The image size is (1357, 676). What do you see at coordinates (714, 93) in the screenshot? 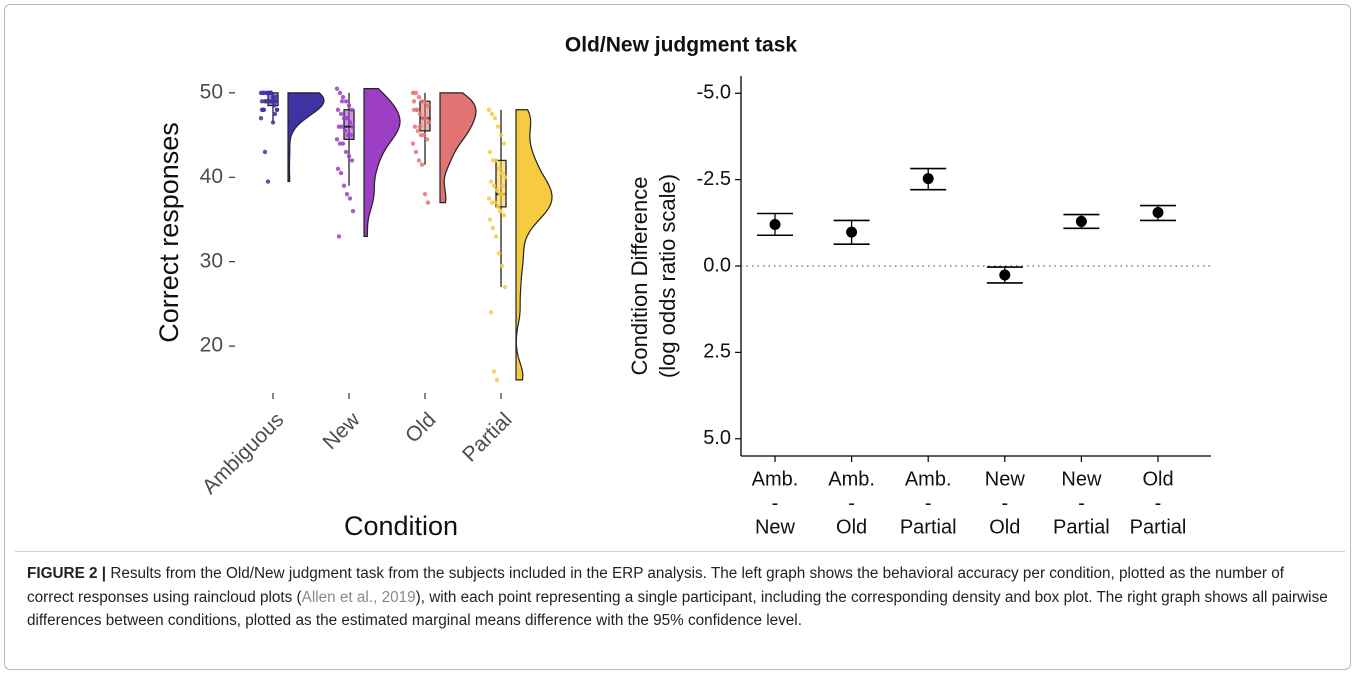
I see `y-tick-label: -5.0` at bounding box center [714, 93].